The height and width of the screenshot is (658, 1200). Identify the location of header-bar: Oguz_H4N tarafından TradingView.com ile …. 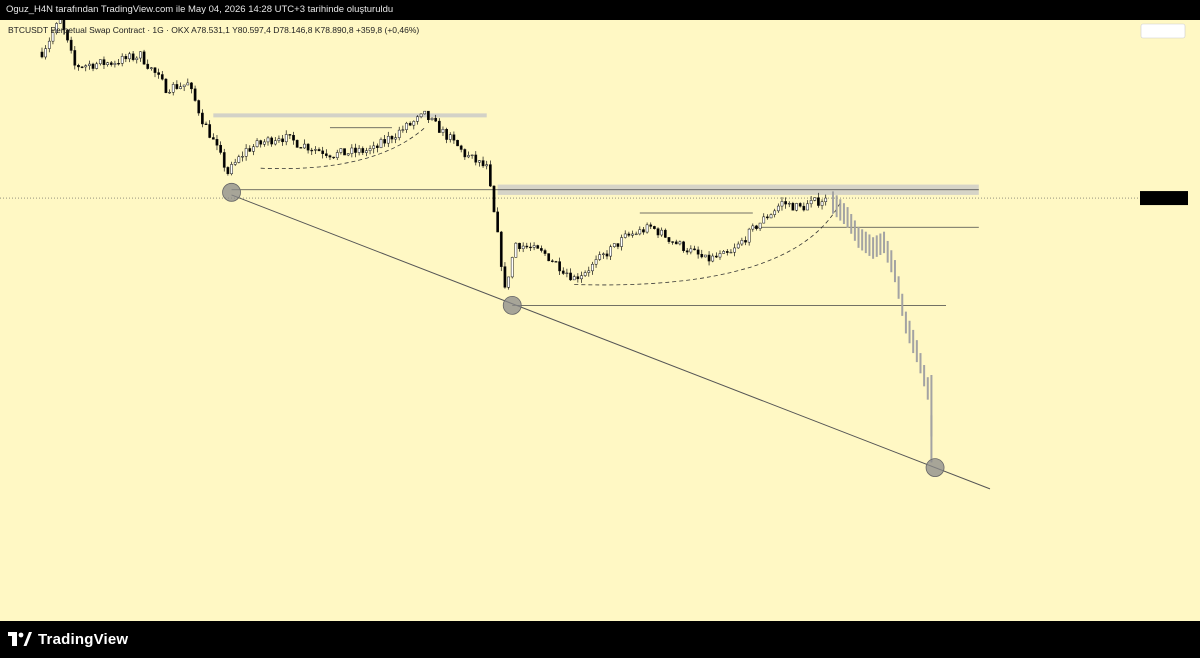
(600, 10).